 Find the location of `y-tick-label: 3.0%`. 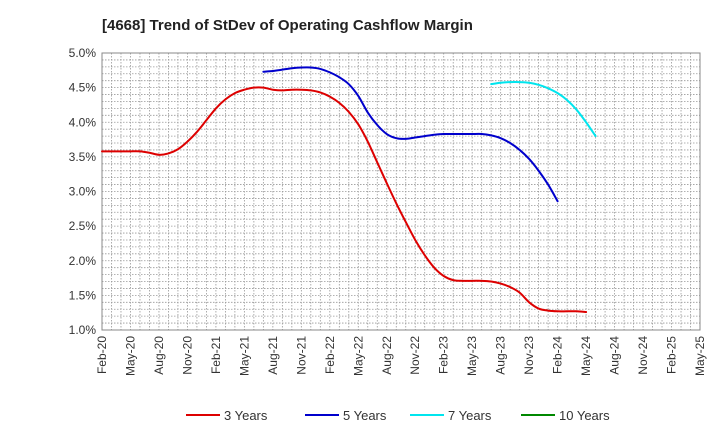

y-tick-label: 3.0% is located at coordinates (83, 192).